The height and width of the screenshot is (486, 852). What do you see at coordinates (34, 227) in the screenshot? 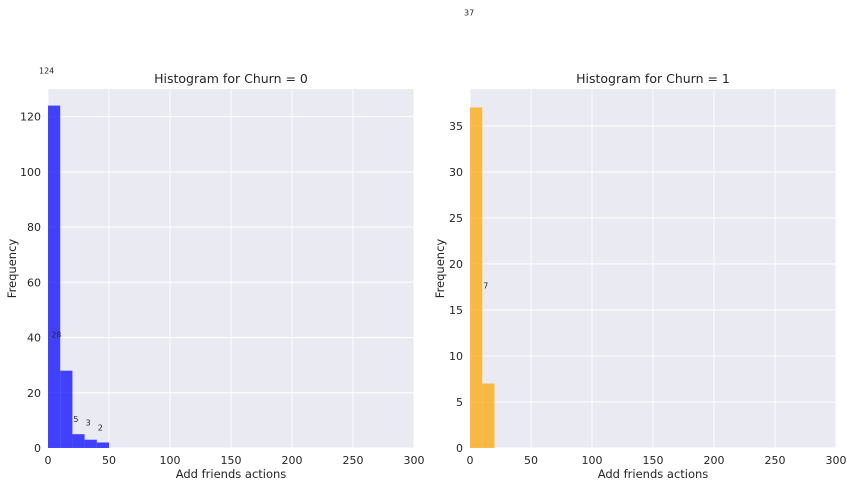
I see `y-tick-label: 80` at bounding box center [34, 227].